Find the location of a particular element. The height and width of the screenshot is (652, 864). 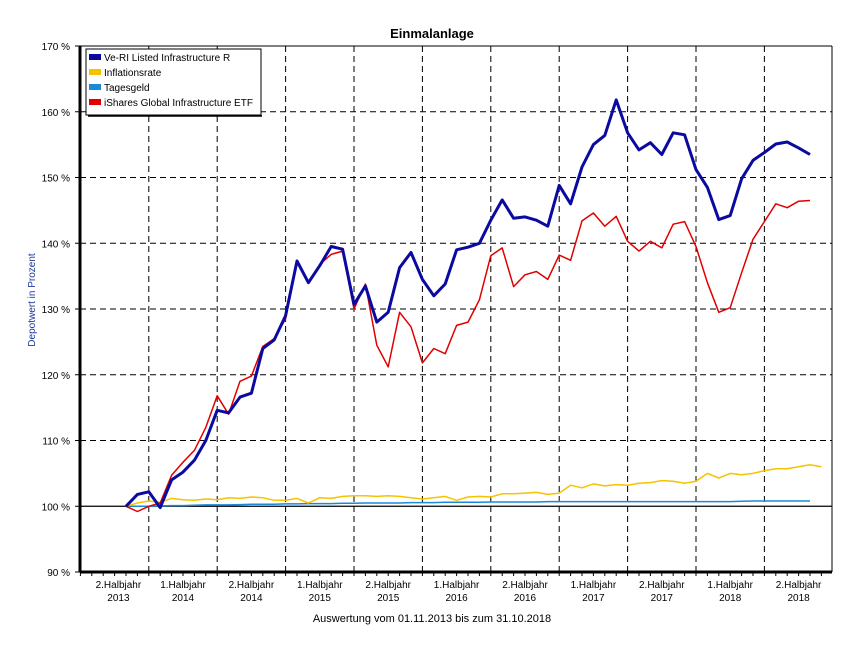

y-tick-label: 110 % is located at coordinates (56, 442).